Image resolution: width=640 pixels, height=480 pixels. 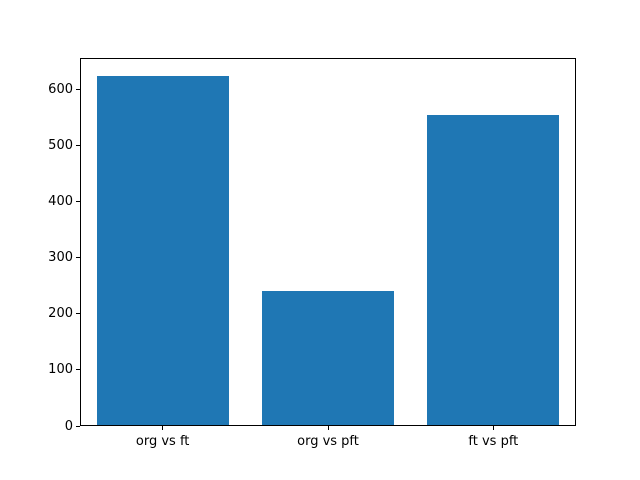 I want to click on x-tick-label: org vs pft, so click(x=328, y=441).